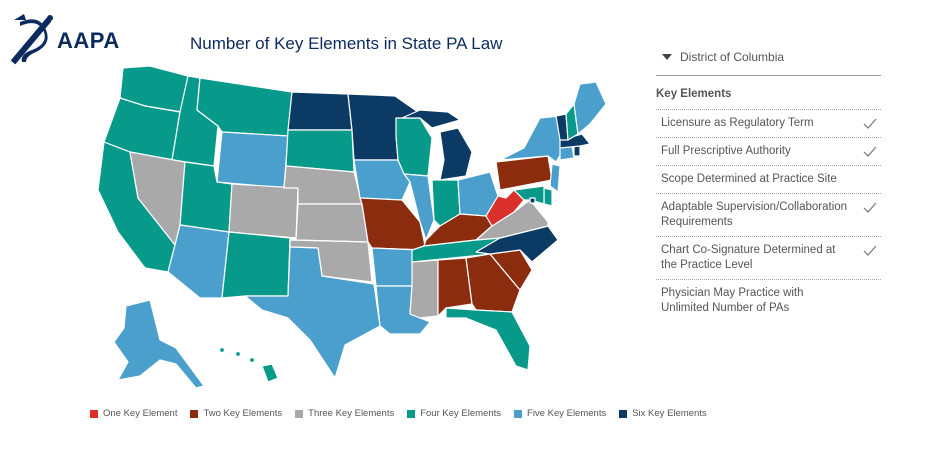 The image size is (950, 453). I want to click on legend-item: Five Key Elements, so click(560, 413).